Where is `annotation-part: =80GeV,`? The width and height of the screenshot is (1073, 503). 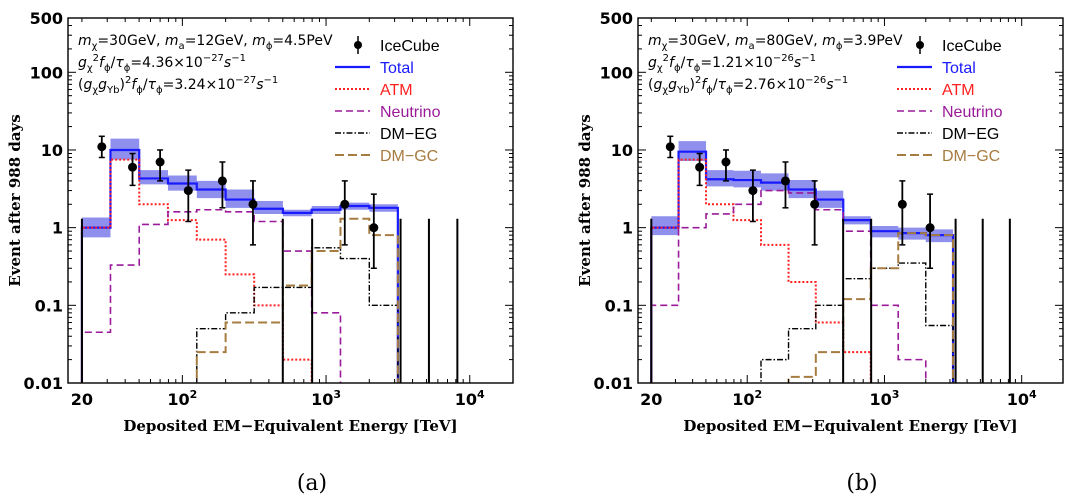 annotation-part: =80GeV, is located at coordinates (788, 41).